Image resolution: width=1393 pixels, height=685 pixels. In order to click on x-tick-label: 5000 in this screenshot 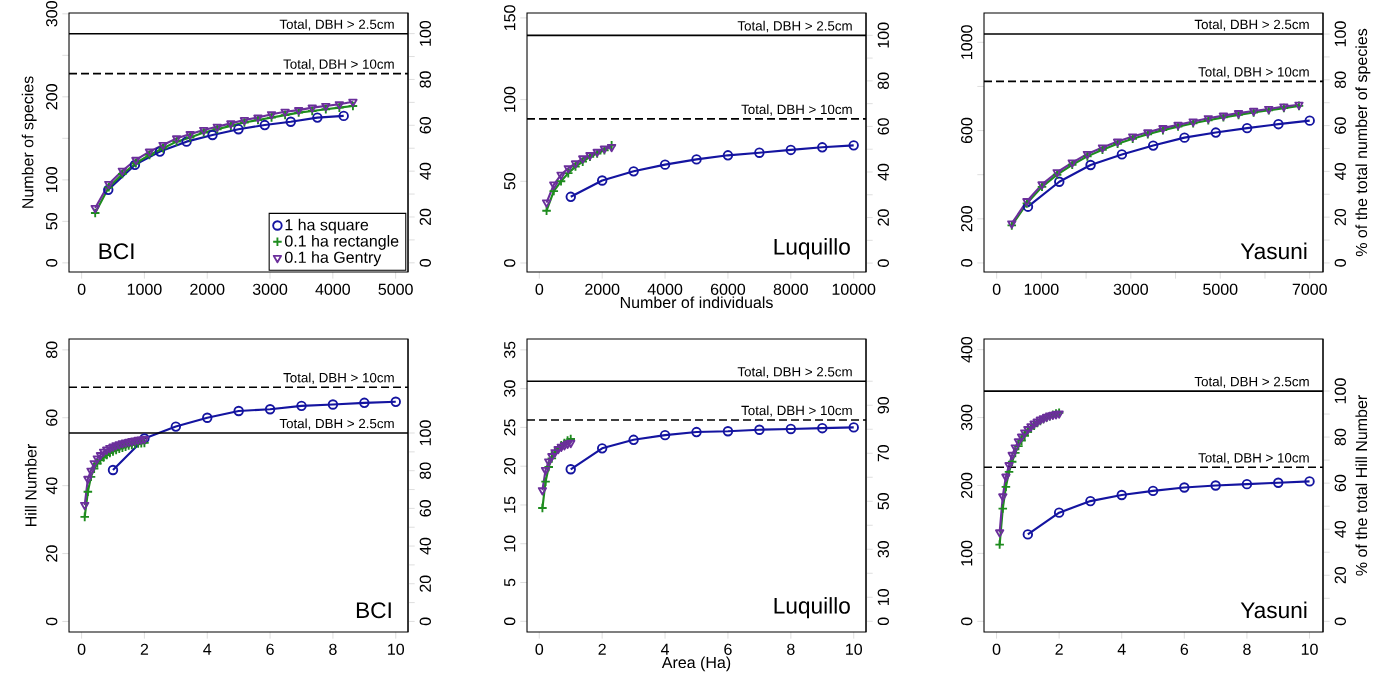, I will do `click(395, 289)`.